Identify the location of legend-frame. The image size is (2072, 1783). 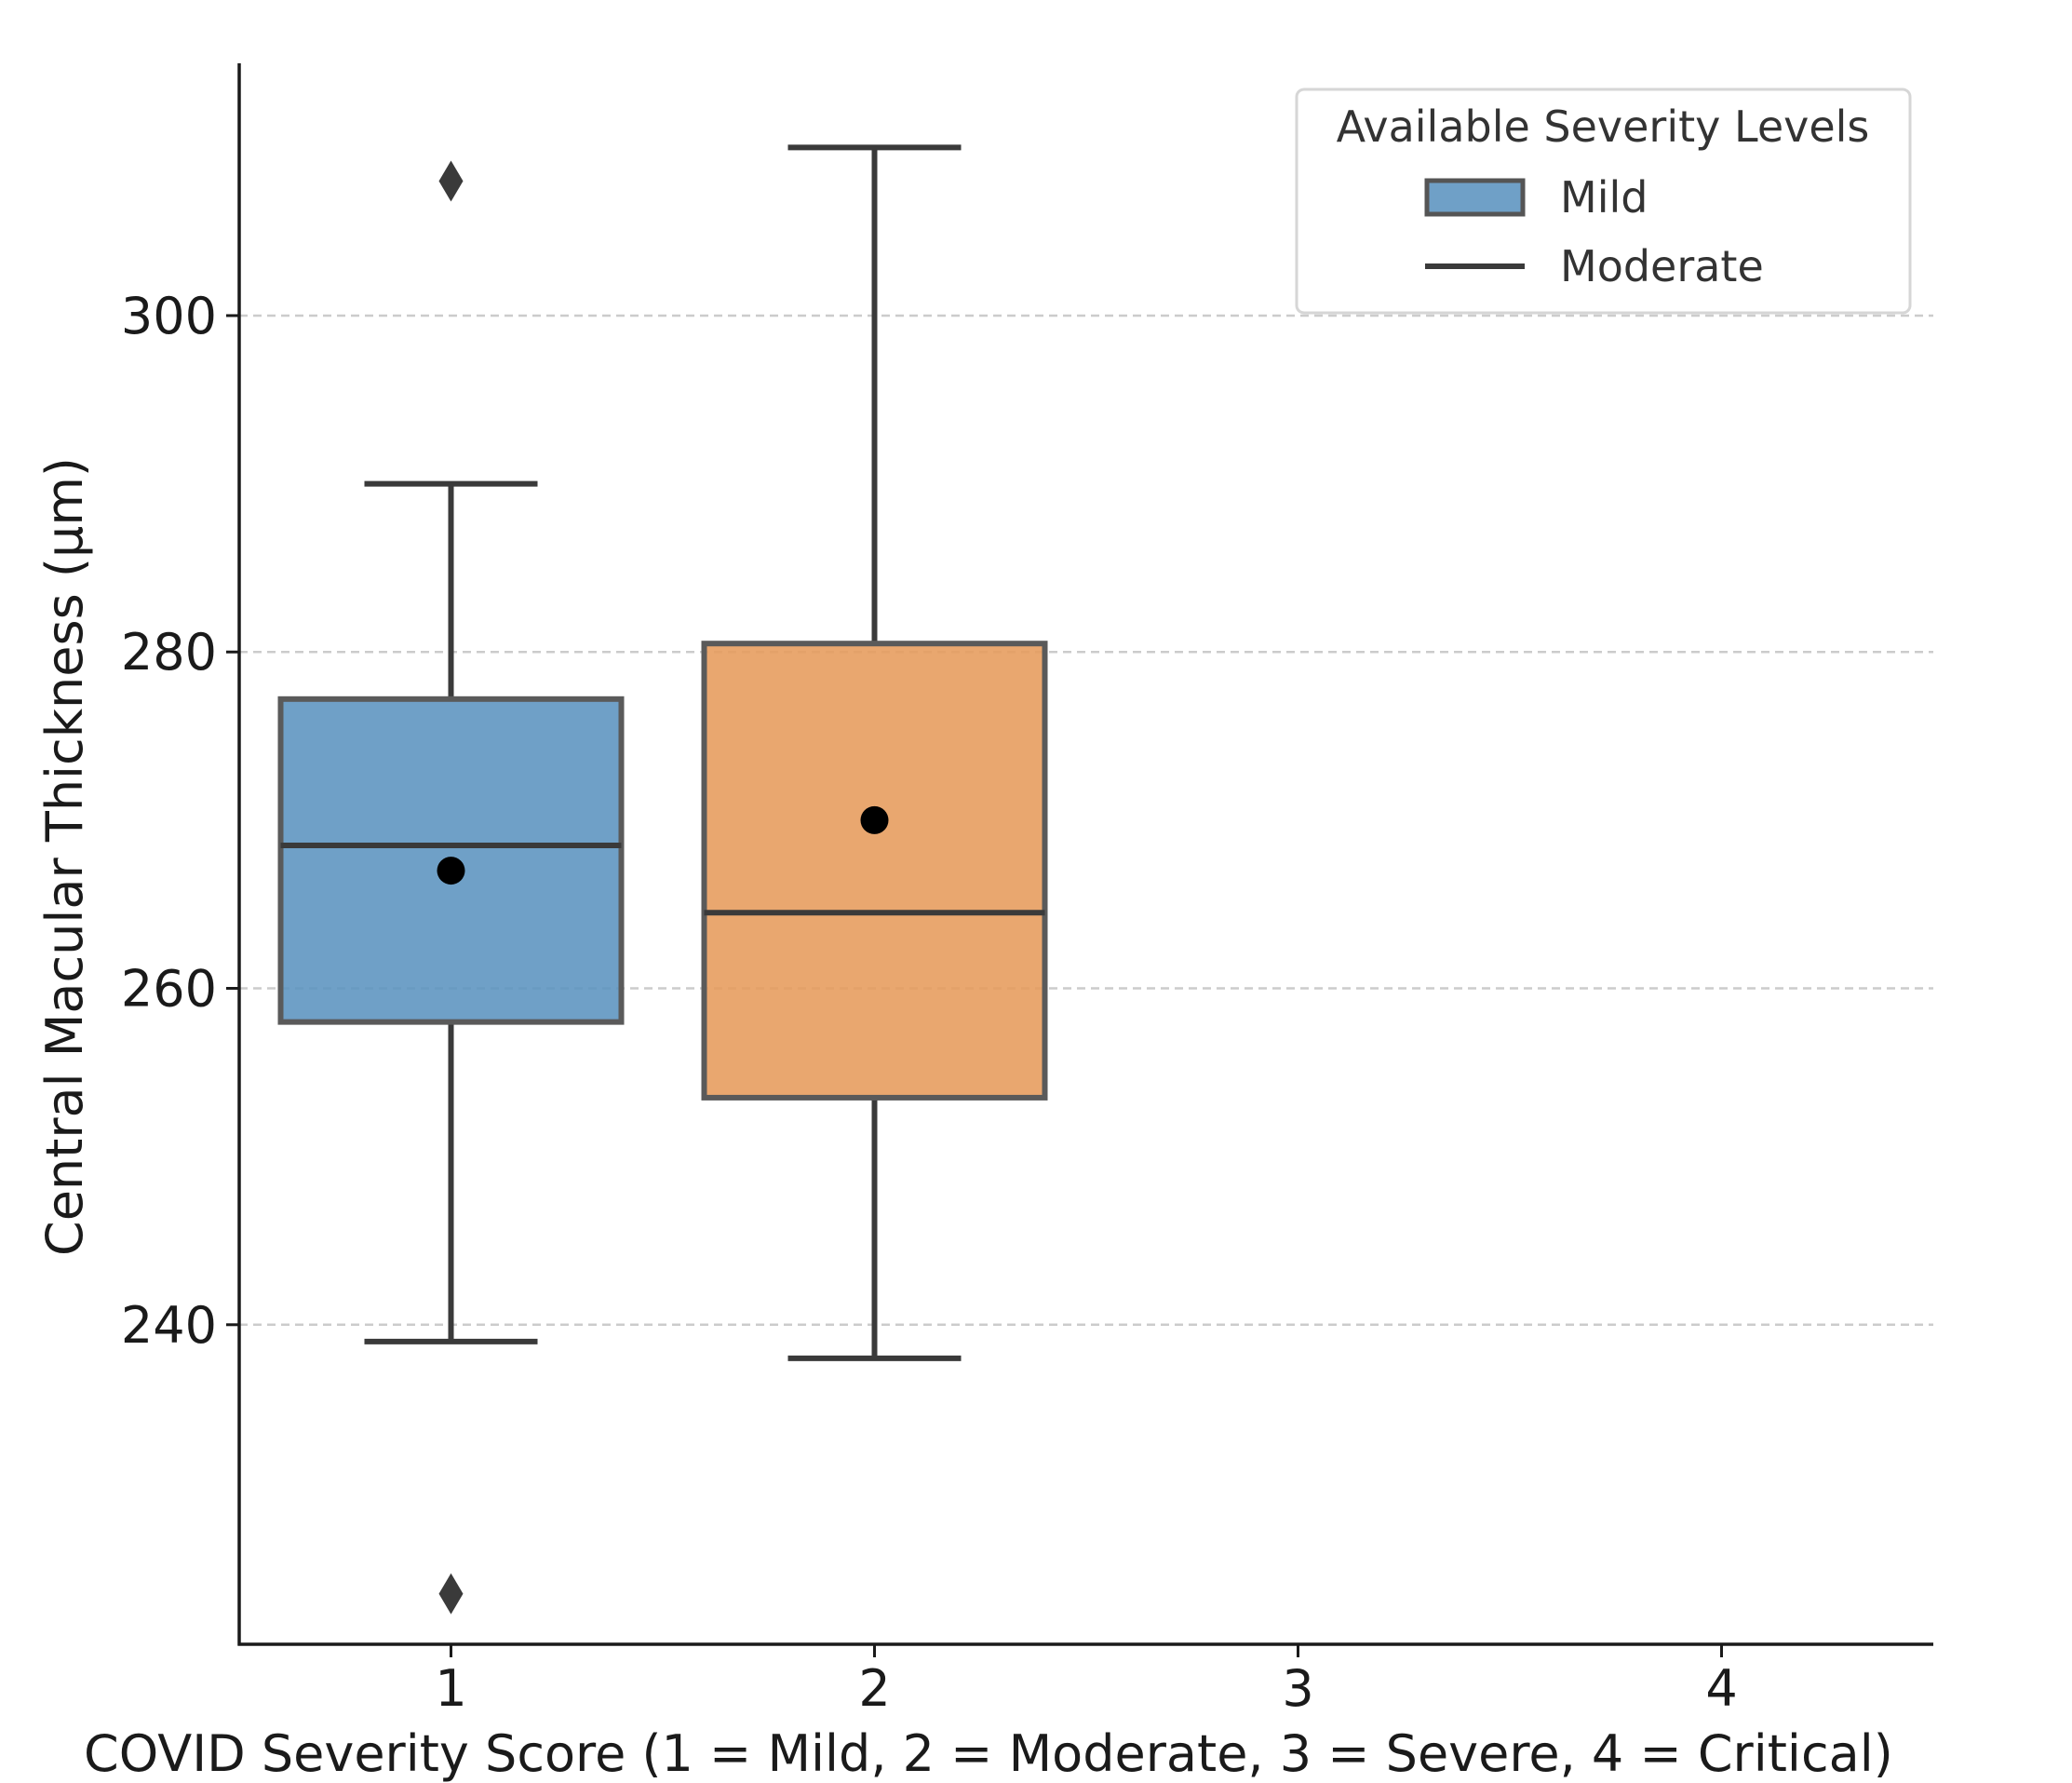
(1604, 202).